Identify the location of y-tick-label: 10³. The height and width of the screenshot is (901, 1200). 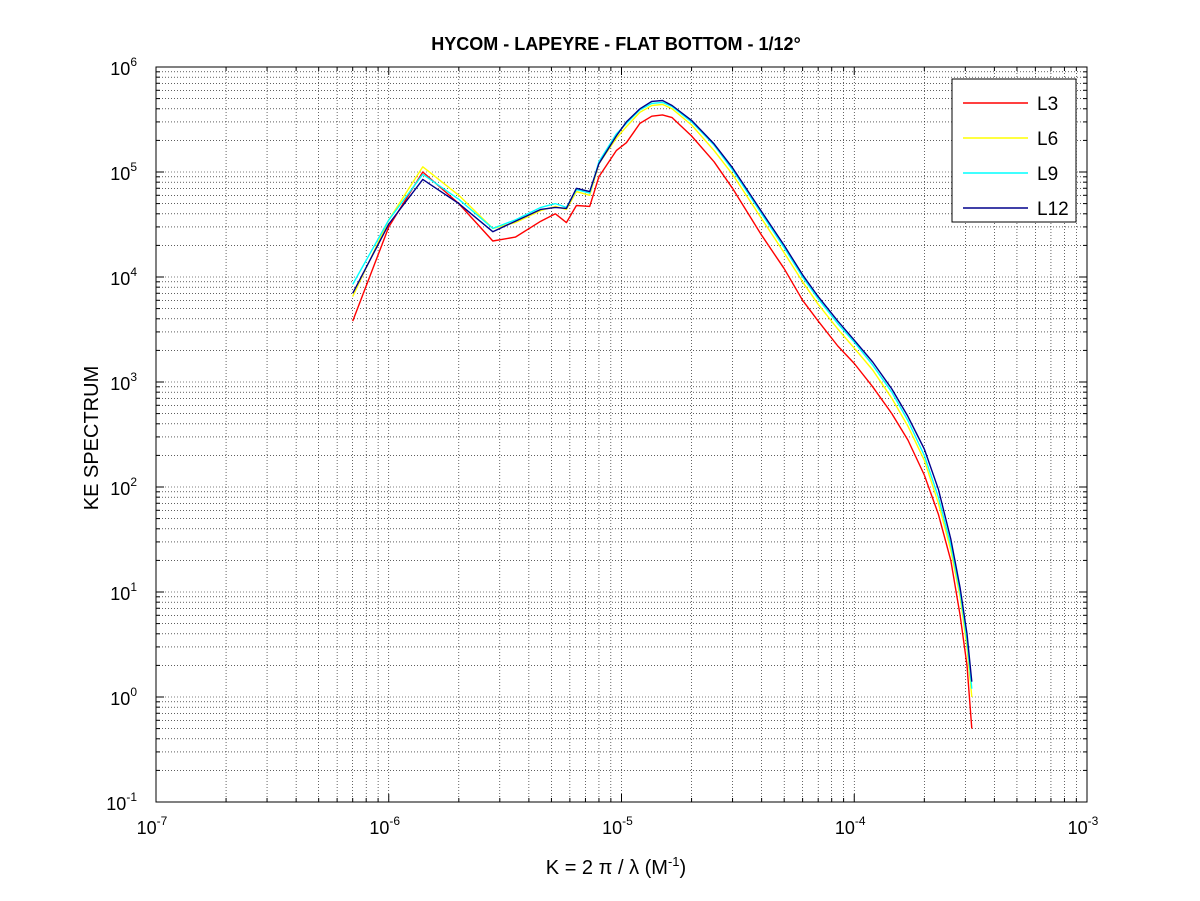
(123, 382).